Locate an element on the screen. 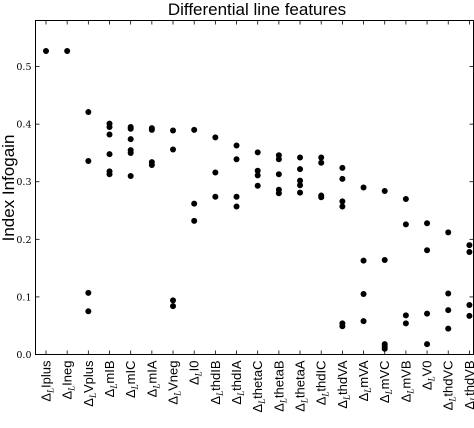  y-tick-label: 0.3 is located at coordinates (23, 182).